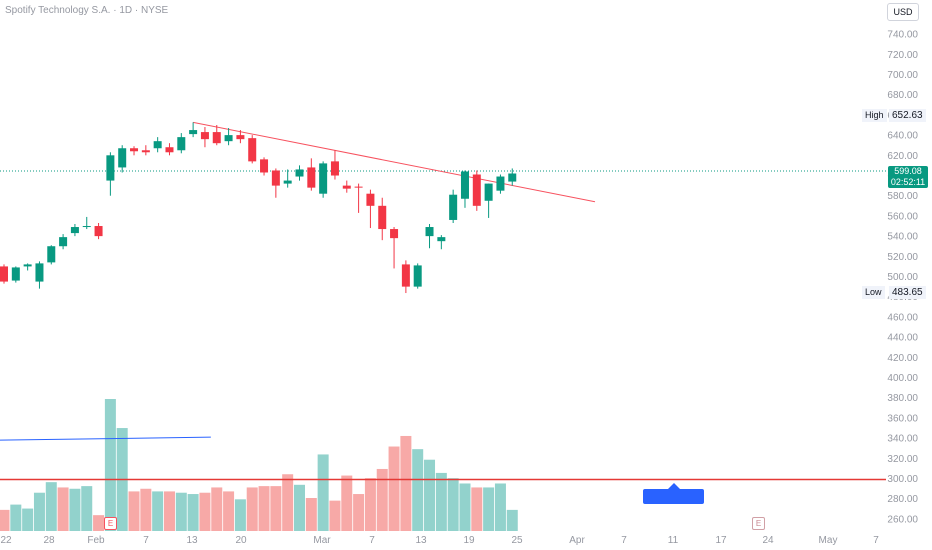  I want to click on symbol-legend: Spotify Technology S.A. · 1D · NYSE, so click(87, 10).